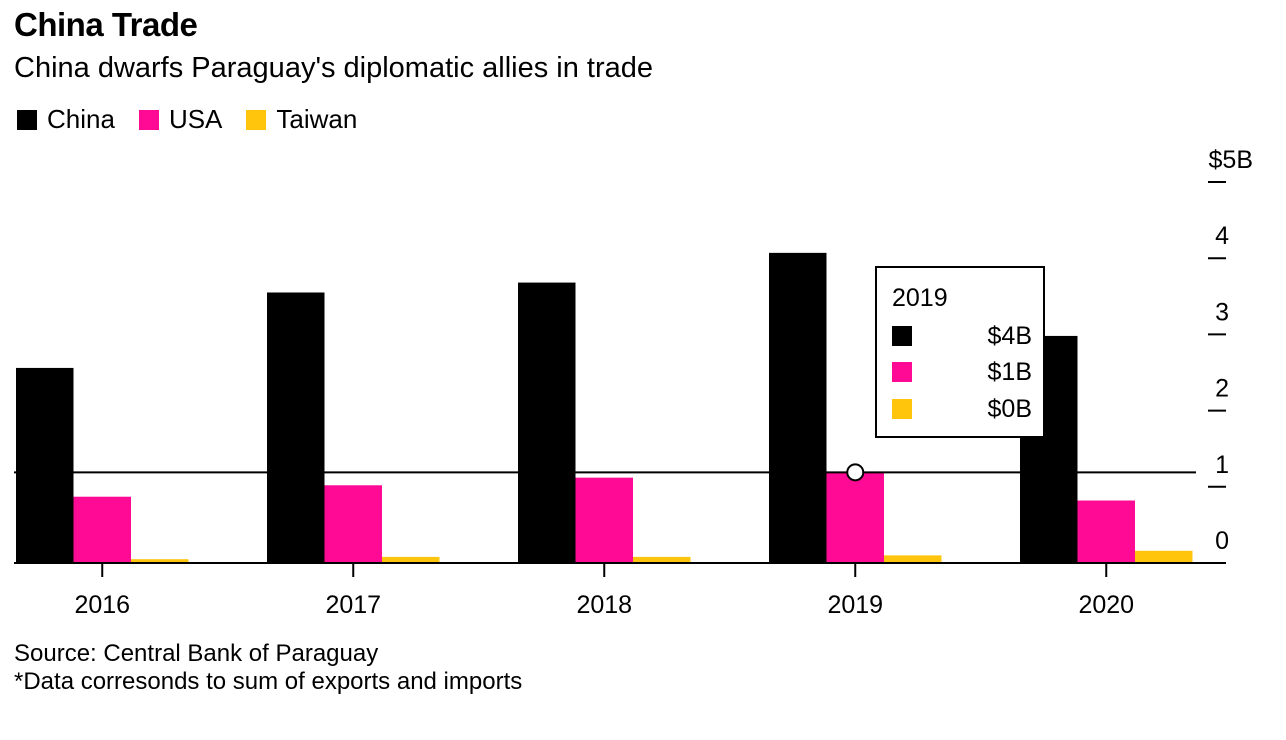 The height and width of the screenshot is (740, 1286). Describe the element at coordinates (27, 119) in the screenshot. I see `legend-swatch-china` at that location.